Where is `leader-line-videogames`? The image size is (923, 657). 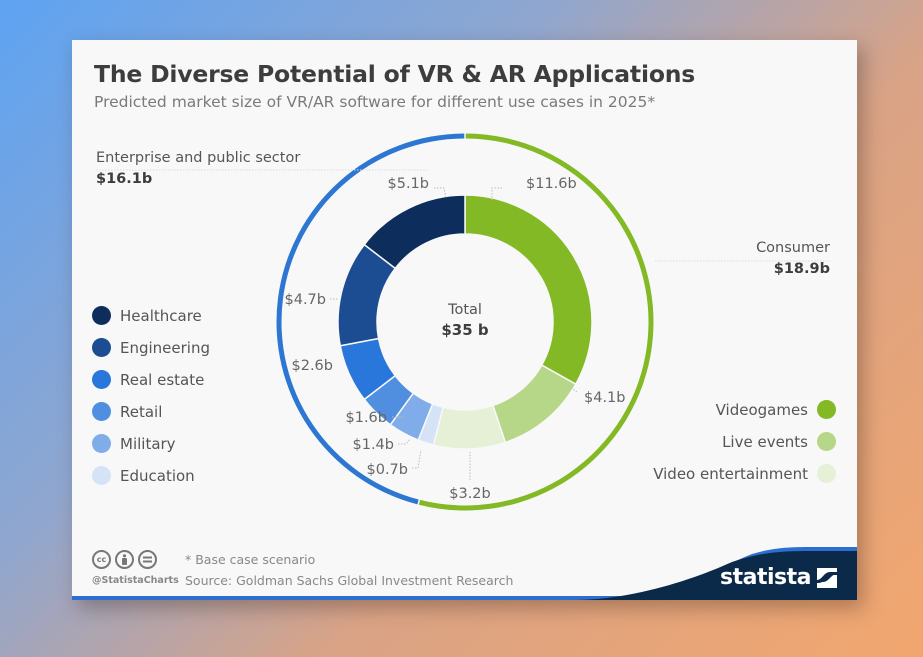
leader-line-videogames is located at coordinates (496, 193).